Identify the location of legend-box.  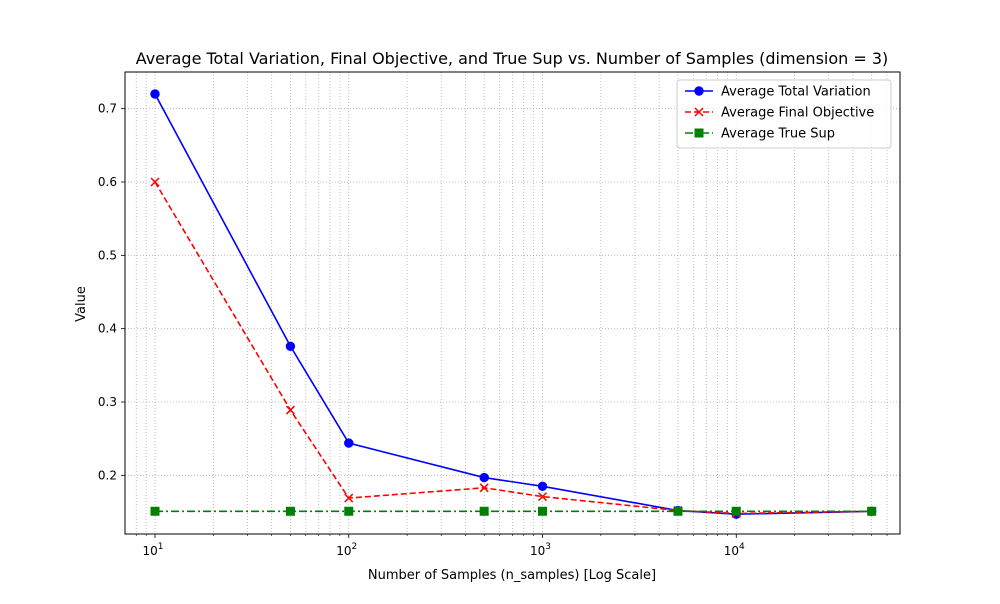
(784, 114).